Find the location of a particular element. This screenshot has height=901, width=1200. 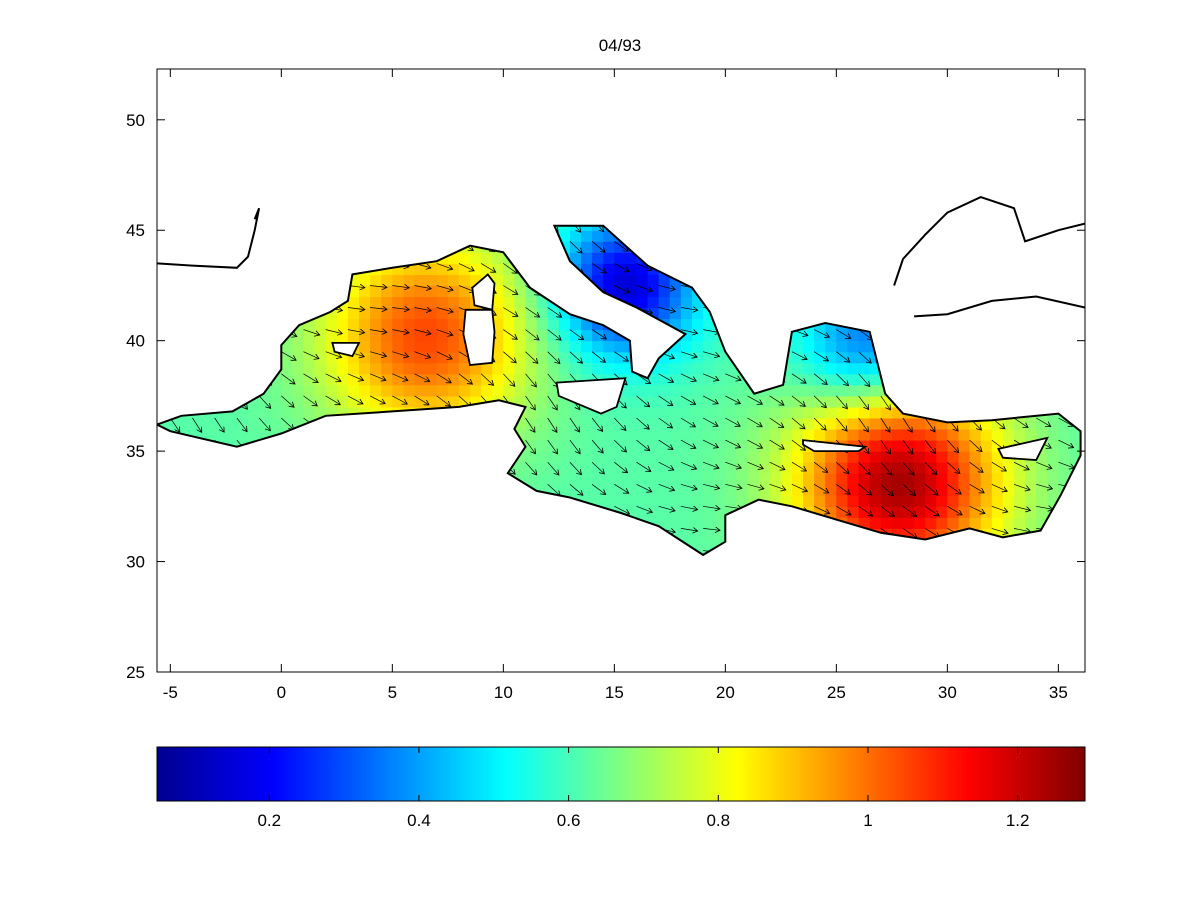

x-tick-label: 5 is located at coordinates (392, 692).